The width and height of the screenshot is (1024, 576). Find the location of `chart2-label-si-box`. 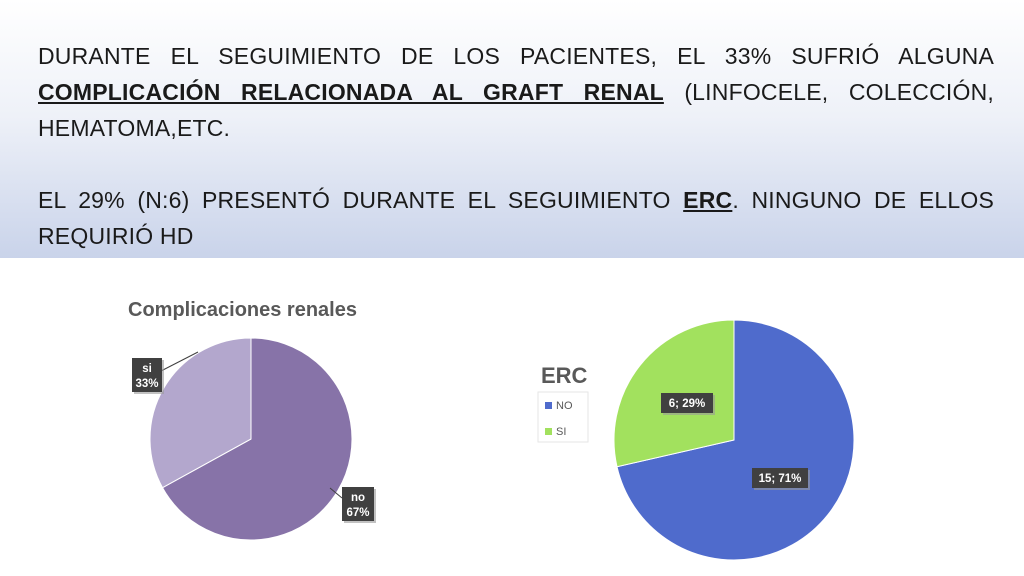

chart2-label-si-box is located at coordinates (687, 403).